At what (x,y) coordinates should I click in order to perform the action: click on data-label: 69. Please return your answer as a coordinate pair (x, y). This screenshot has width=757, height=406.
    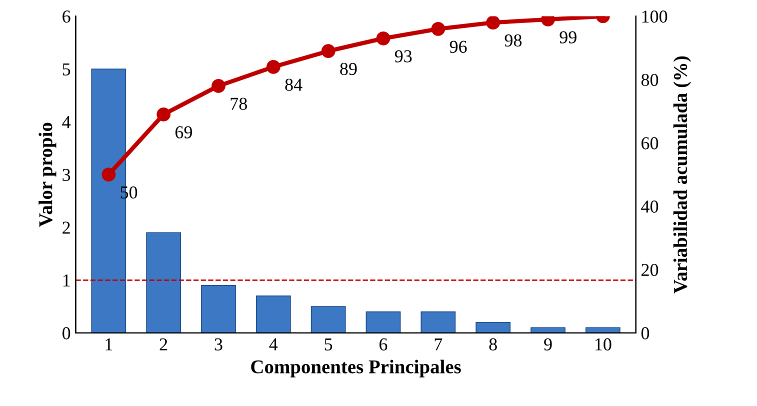
    Looking at the image, I should click on (183, 132).